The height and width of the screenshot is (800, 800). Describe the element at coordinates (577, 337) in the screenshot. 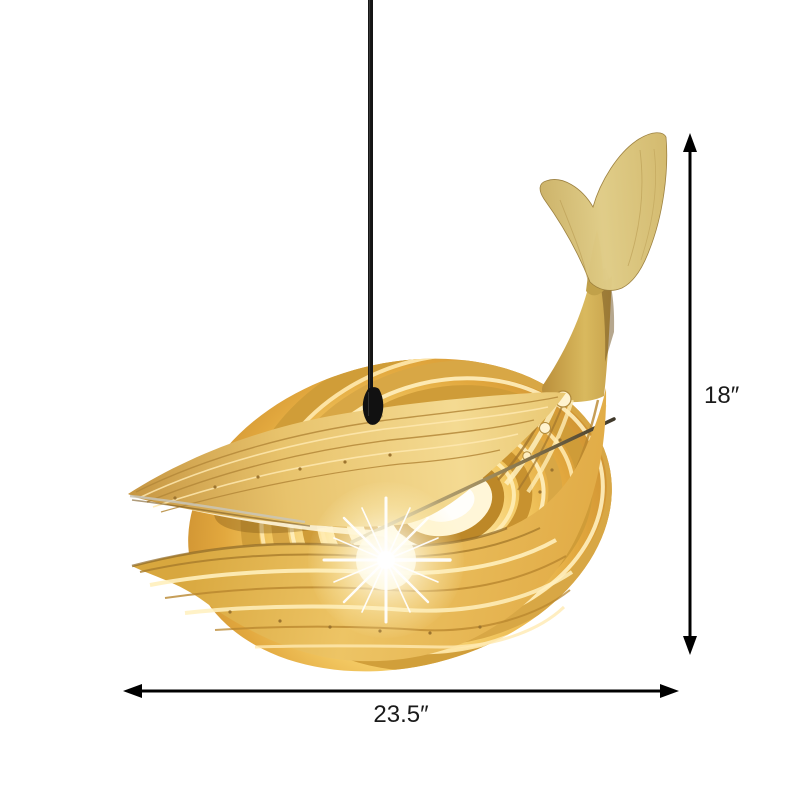

I see `tail-stem` at that location.